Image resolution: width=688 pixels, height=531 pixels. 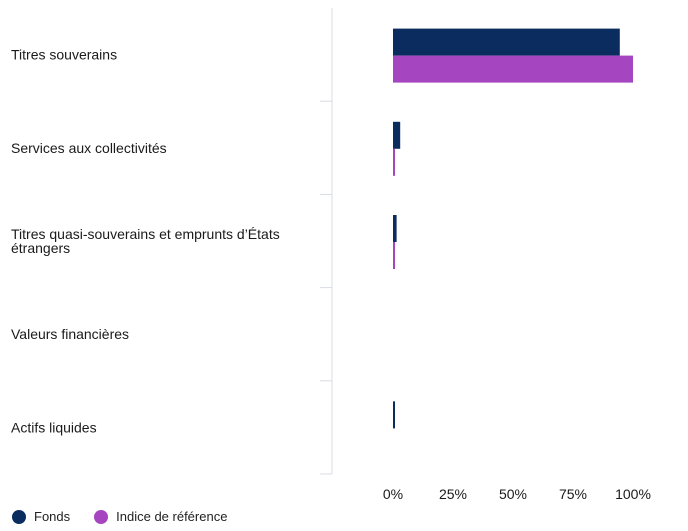 What do you see at coordinates (633, 494) in the screenshot?
I see `x-tick-label: 100%` at bounding box center [633, 494].